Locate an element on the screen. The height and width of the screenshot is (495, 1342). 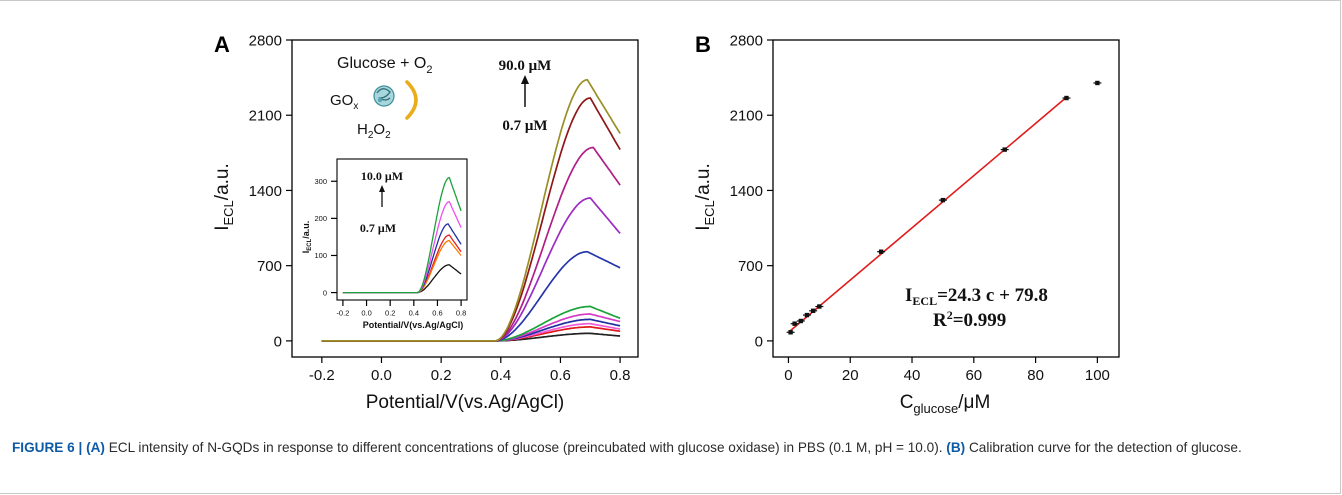
panel-a-x-tick-label: 0.0 is located at coordinates (381, 375).